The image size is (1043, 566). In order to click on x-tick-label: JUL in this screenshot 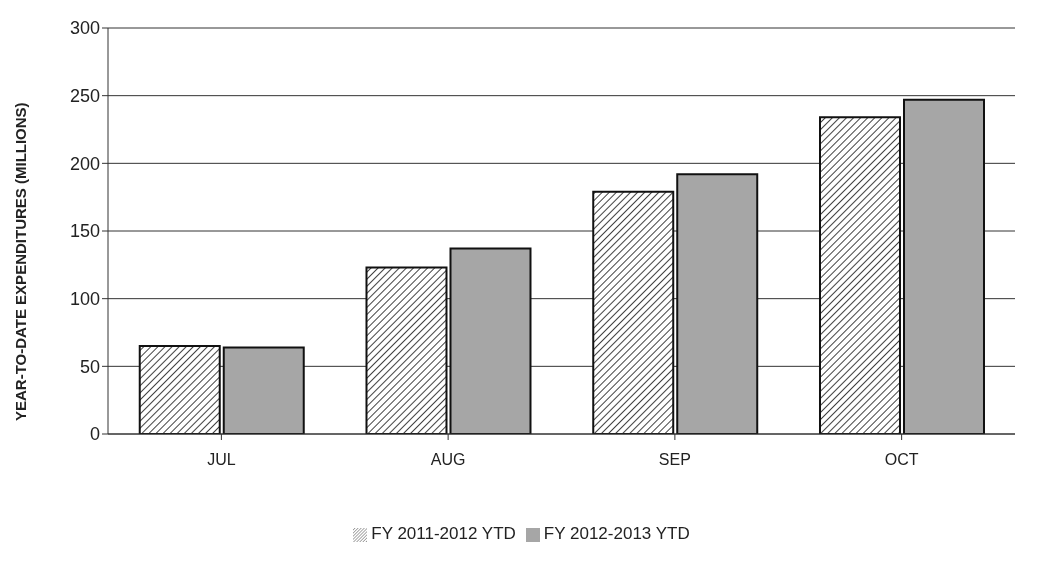, I will do `click(221, 460)`.